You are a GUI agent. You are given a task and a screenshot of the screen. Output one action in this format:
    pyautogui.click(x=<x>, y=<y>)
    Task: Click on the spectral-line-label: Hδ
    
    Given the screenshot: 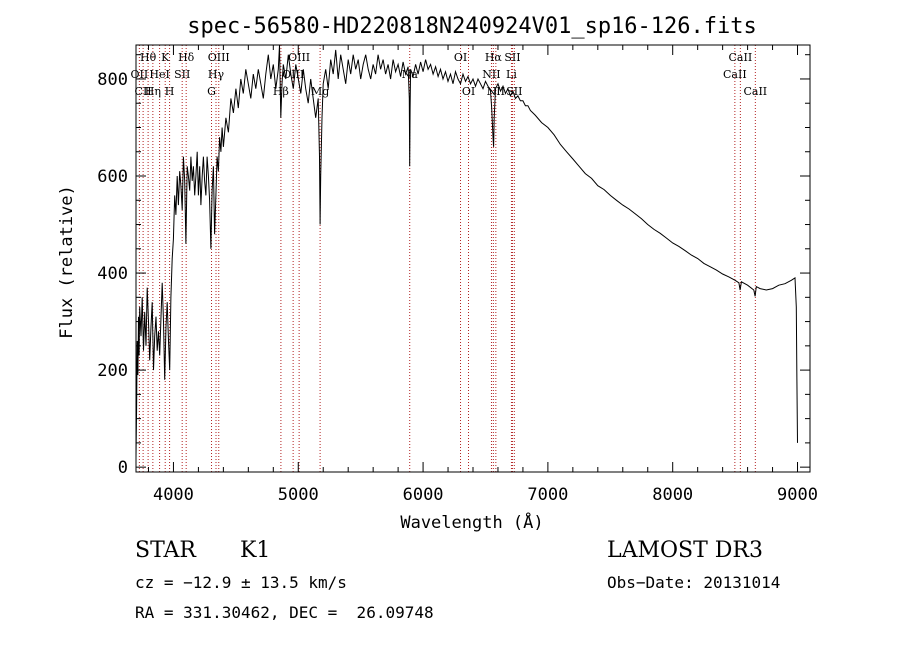 What is the action you would take?
    pyautogui.click(x=186, y=57)
    